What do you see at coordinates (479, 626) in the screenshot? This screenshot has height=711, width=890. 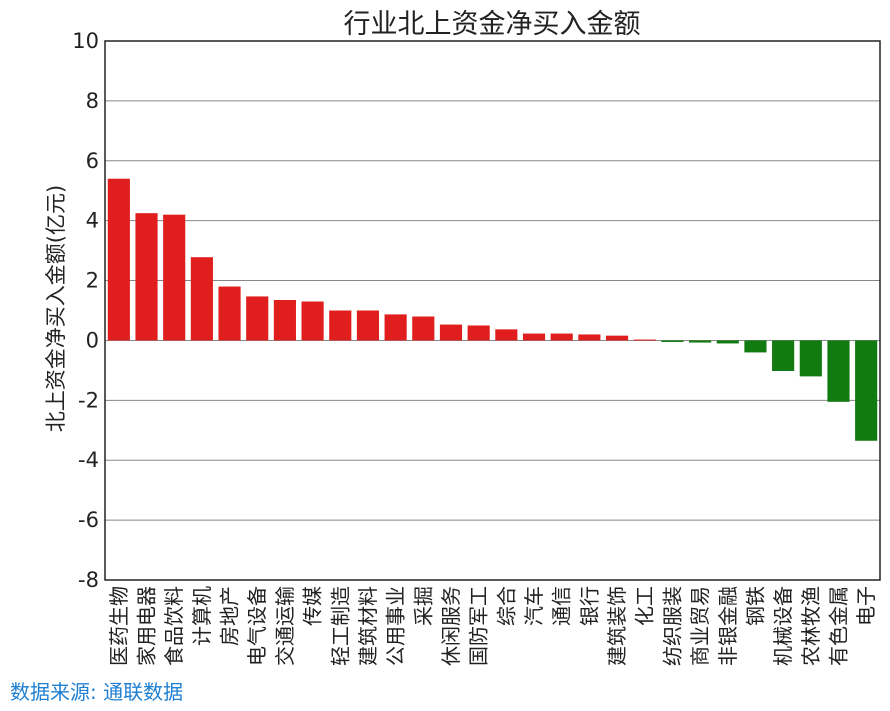 I see `x-tick-label: 国防军工` at bounding box center [479, 626].